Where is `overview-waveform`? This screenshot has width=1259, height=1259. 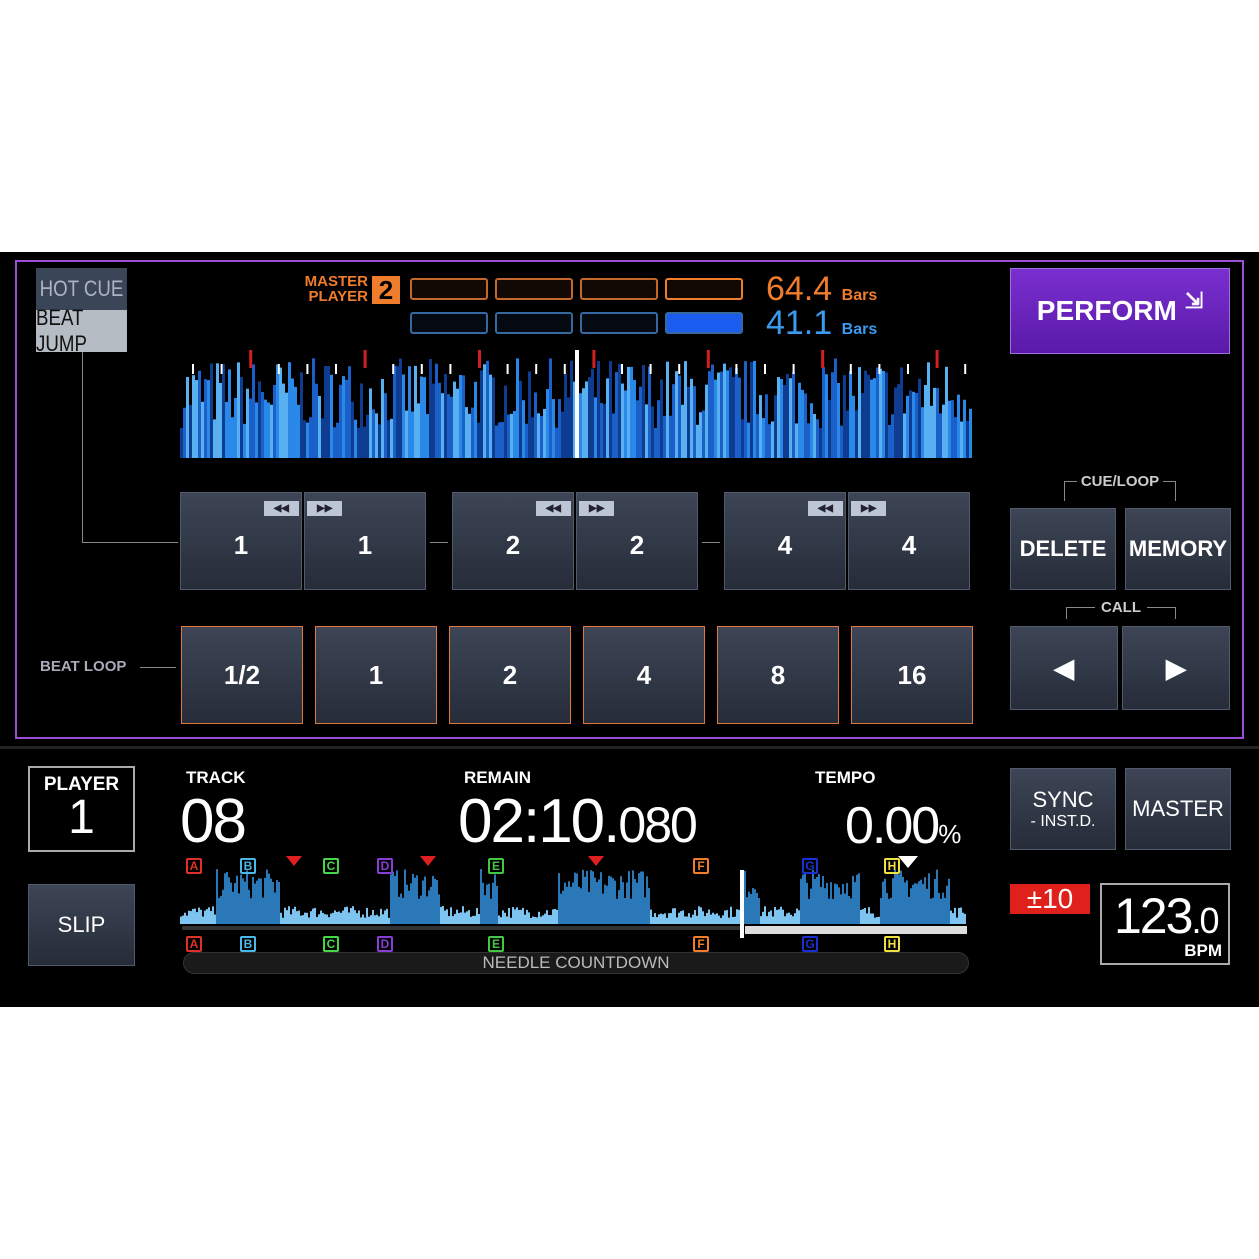
overview-waveform is located at coordinates (576, 901).